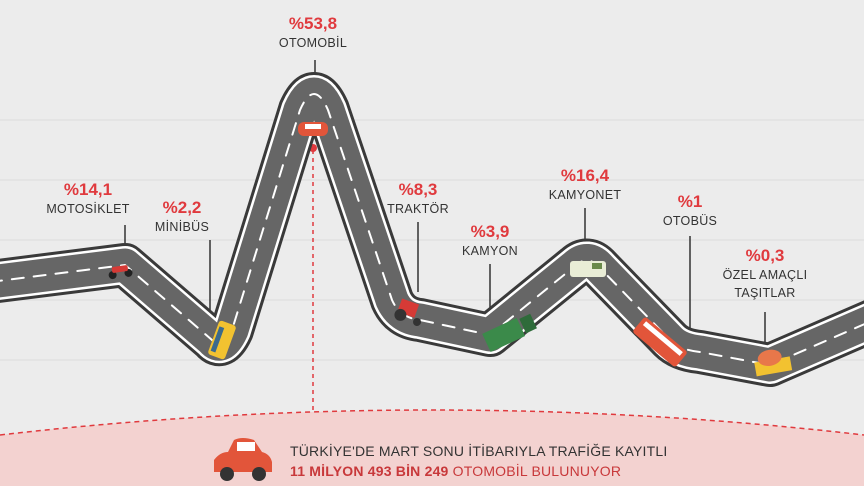 This screenshot has width=864, height=486. I want to click on item-label: %53,8 OTOMOBİL, so click(313, 33).